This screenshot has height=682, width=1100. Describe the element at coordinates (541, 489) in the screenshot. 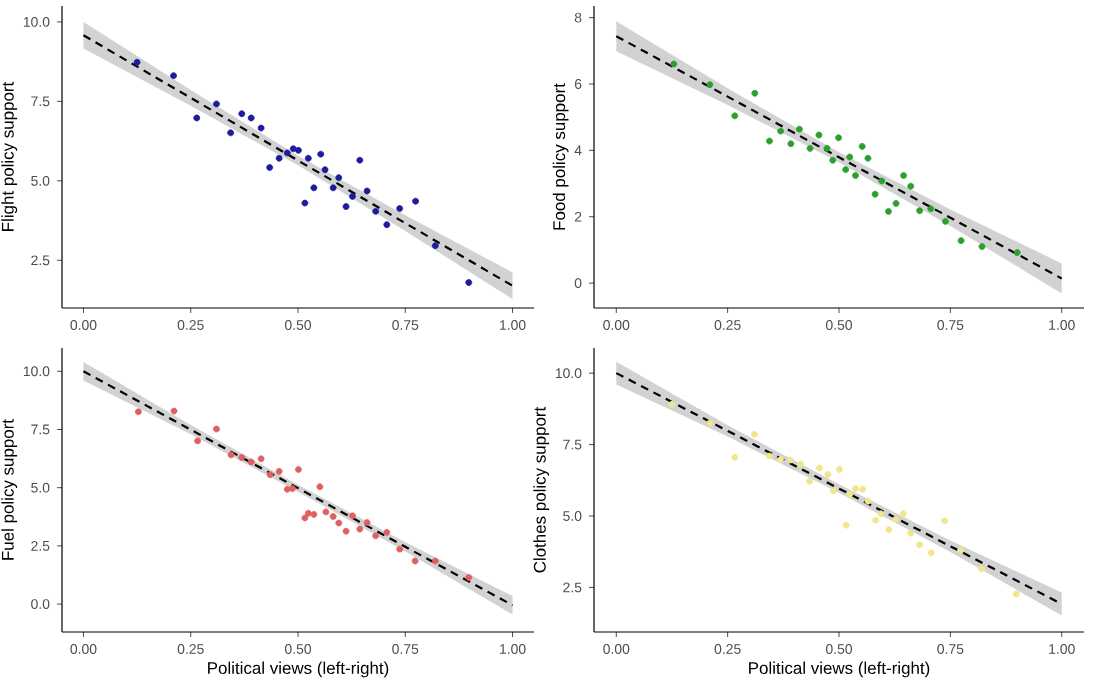

I see `y-axis-title: Clothes policy support` at that location.